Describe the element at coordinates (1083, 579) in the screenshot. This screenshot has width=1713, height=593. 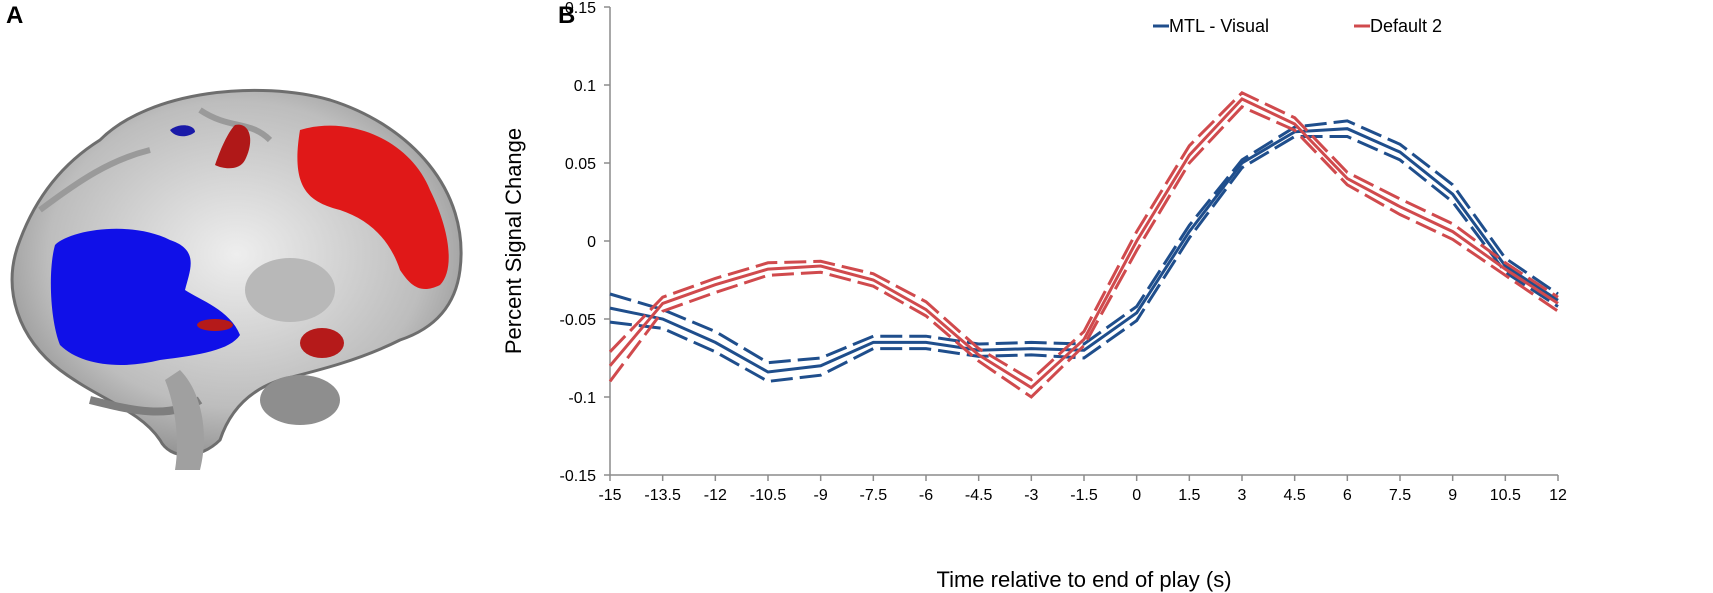
I see `x-axis-label: Time relative to end of play (s)` at that location.